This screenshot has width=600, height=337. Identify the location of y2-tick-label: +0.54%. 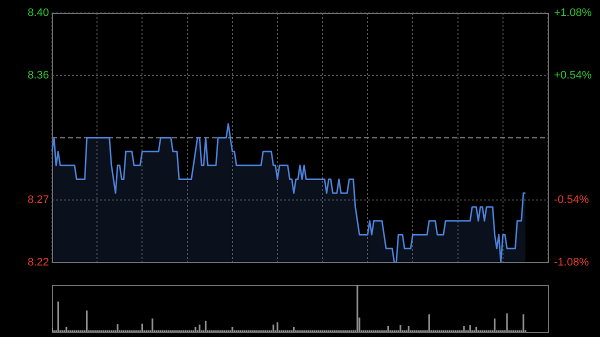
(573, 75).